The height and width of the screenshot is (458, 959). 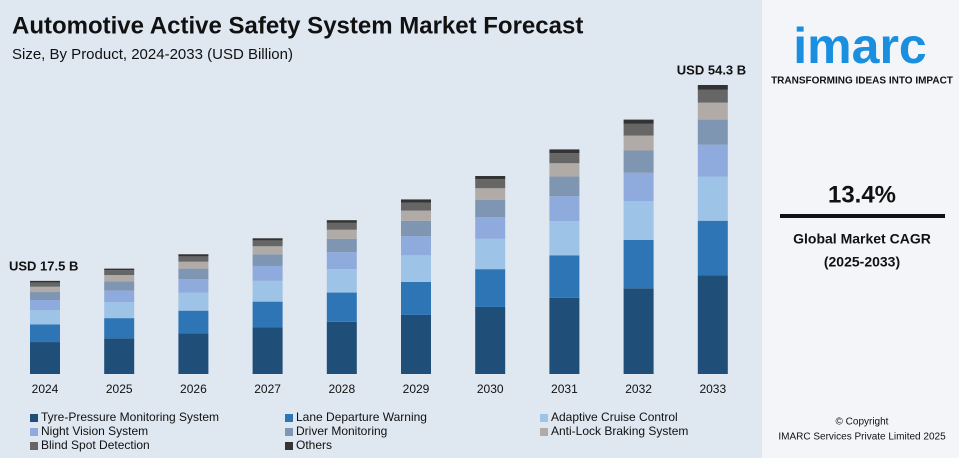 I want to click on legend-label: Anti-Lock Braking System, so click(x=619, y=431).